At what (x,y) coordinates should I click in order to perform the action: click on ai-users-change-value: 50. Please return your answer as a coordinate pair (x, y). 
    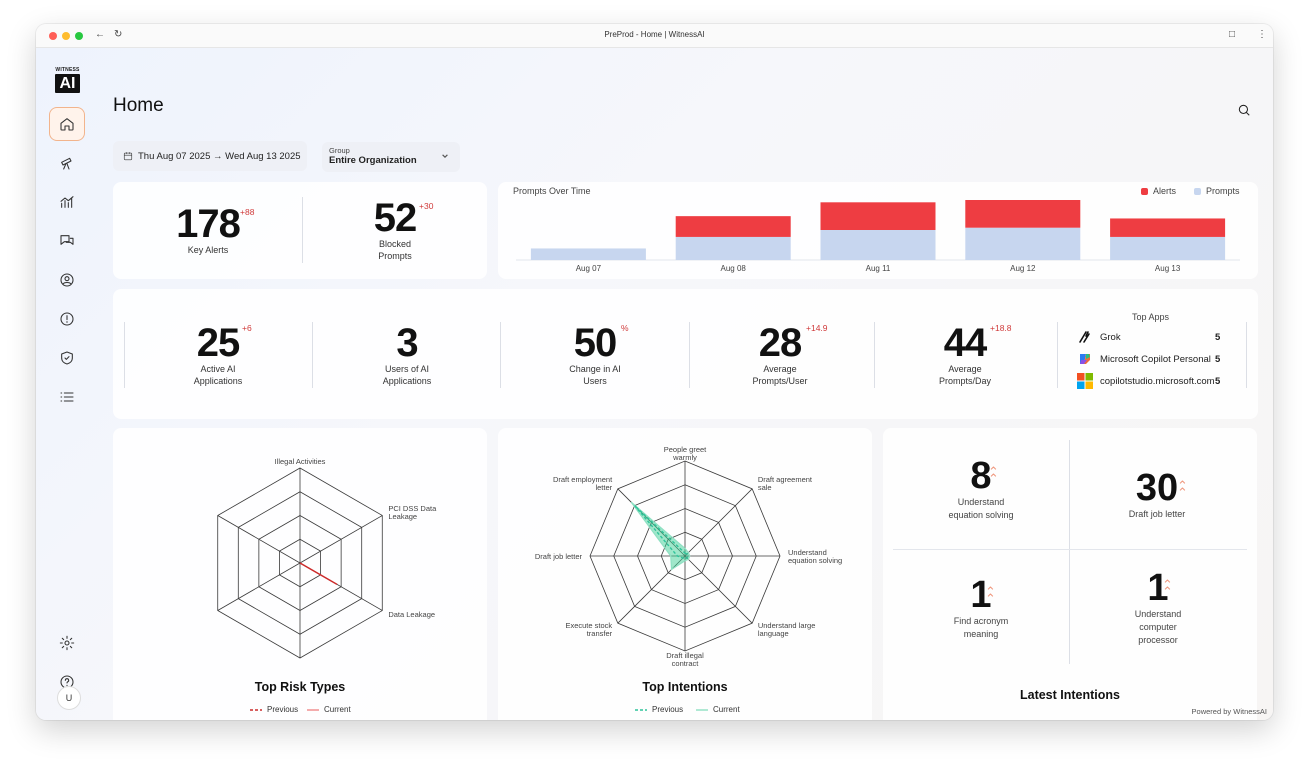
    Looking at the image, I should click on (595, 343).